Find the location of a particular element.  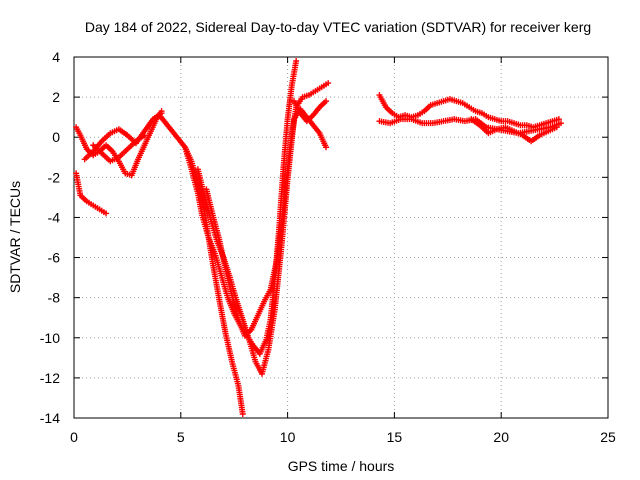

x-tick-label: 25 is located at coordinates (608, 437).